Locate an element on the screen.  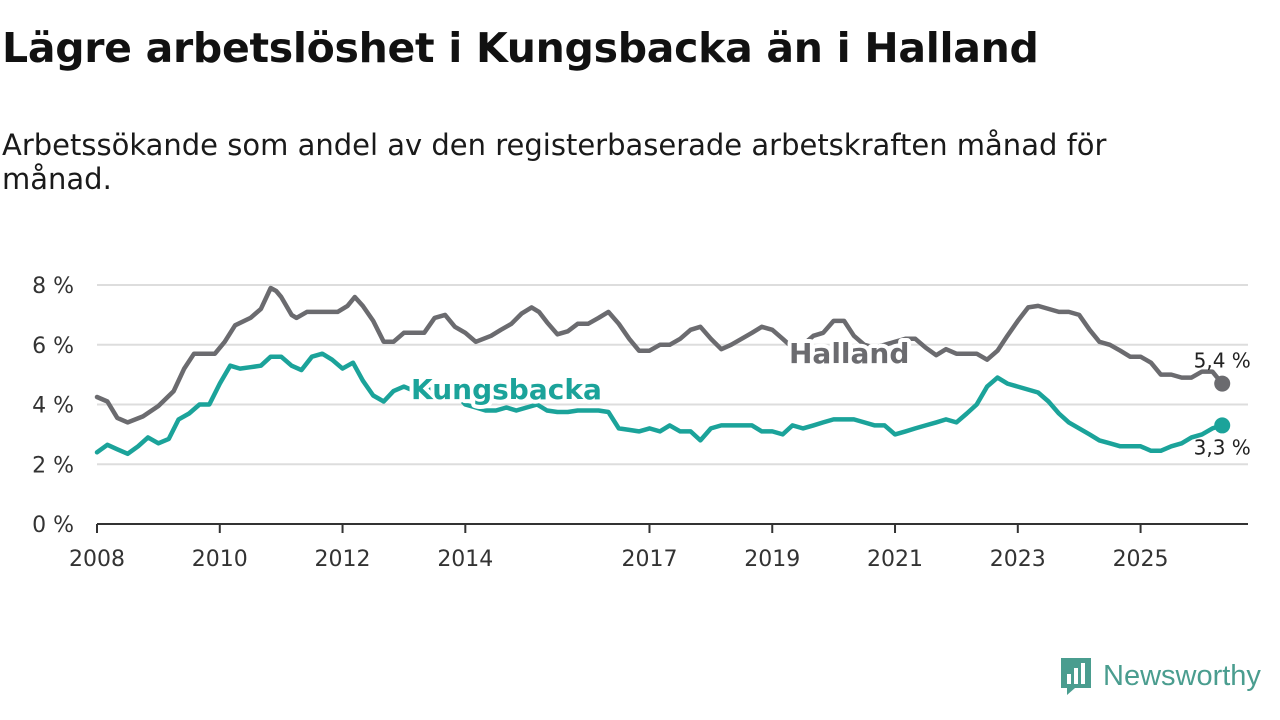
y-tick-label: 4 % is located at coordinates (53, 406).